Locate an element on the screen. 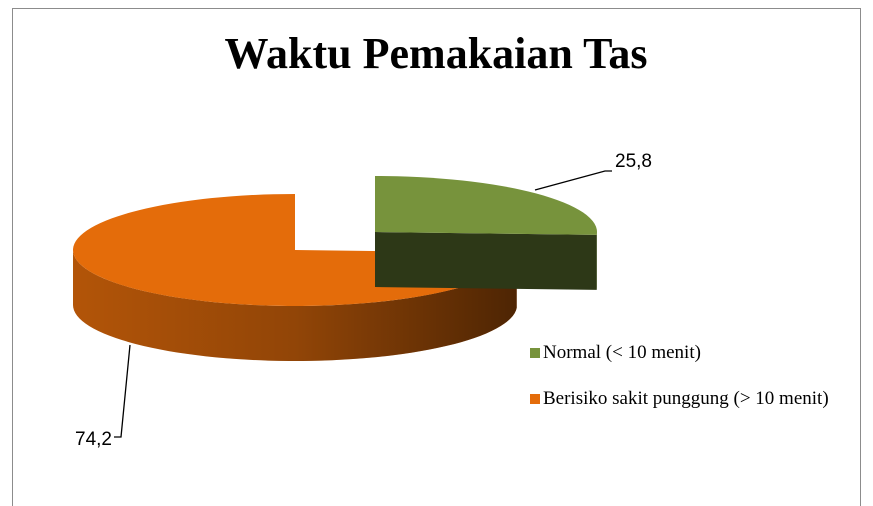  chart-title: Waktu Pemakaian Tas is located at coordinates (435, 53).